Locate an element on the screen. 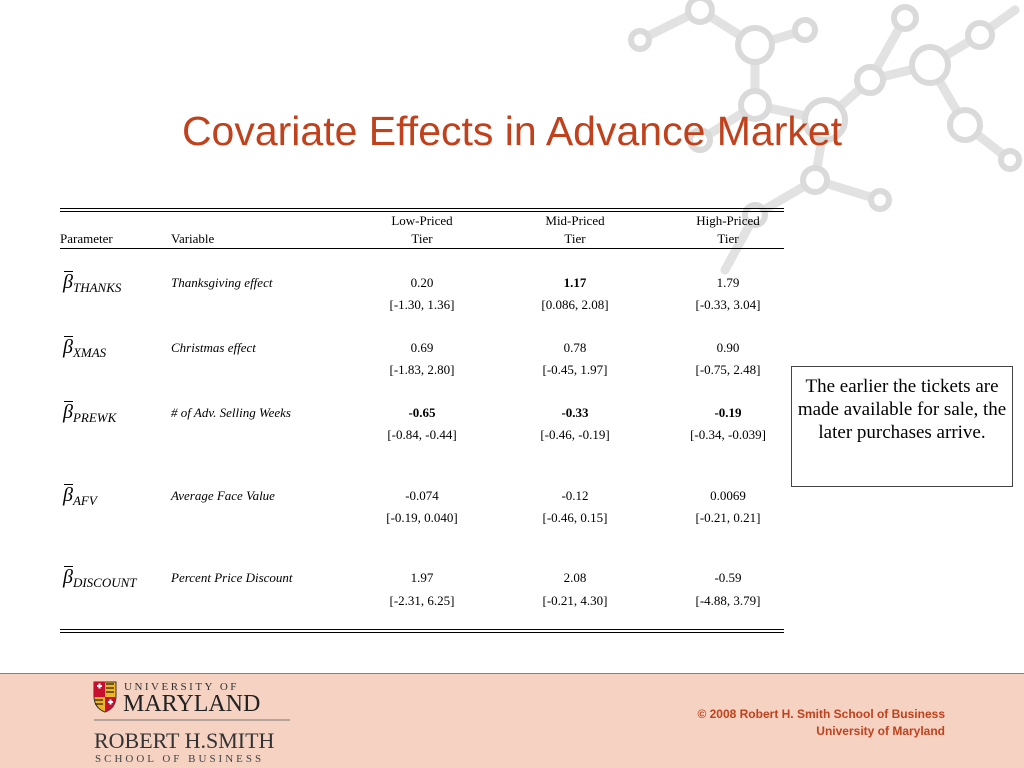 The width and height of the screenshot is (1024, 768). table-row-param: βAFV is located at coordinates (80, 497).